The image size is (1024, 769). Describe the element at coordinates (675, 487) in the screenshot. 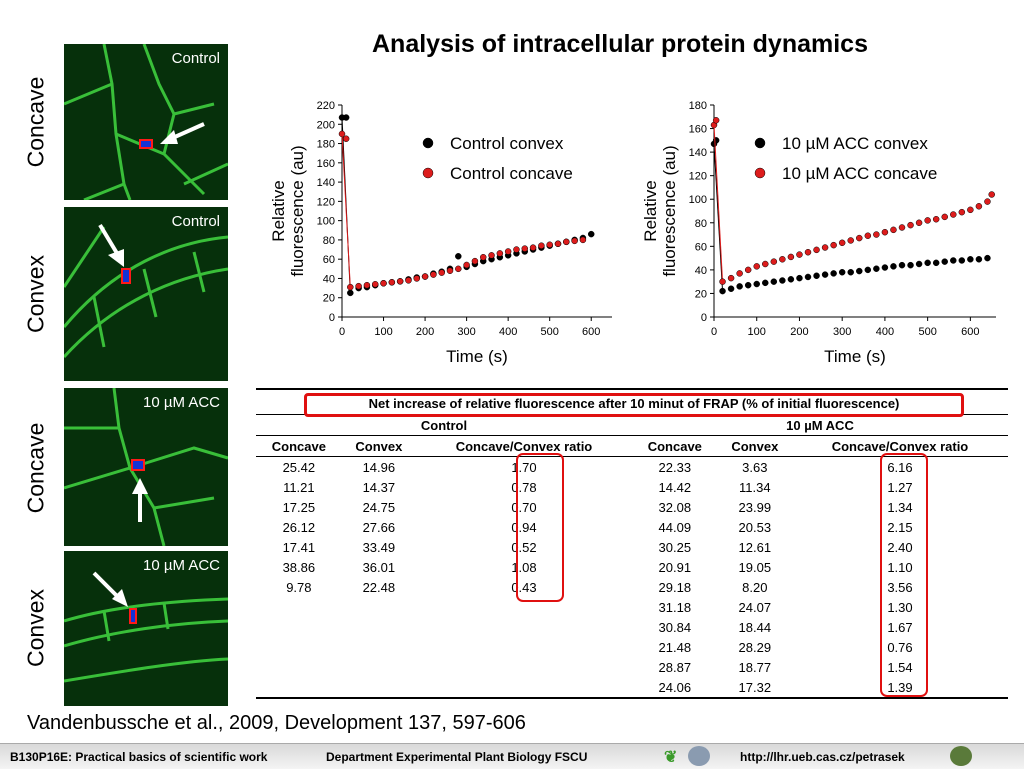

I see `table-cell: 14.42` at that location.